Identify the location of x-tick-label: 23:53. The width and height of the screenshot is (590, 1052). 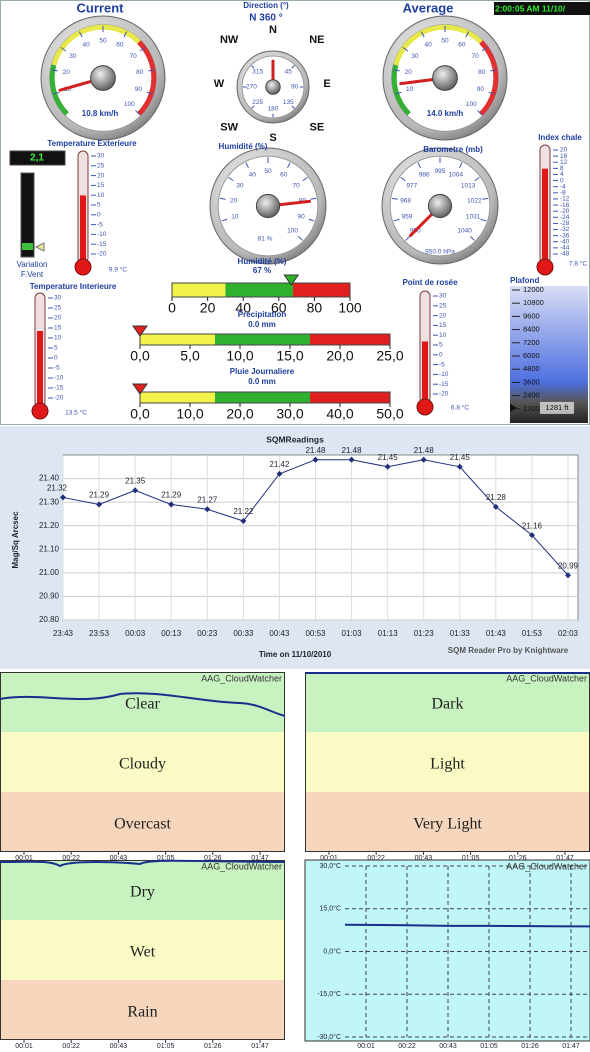
(99, 633).